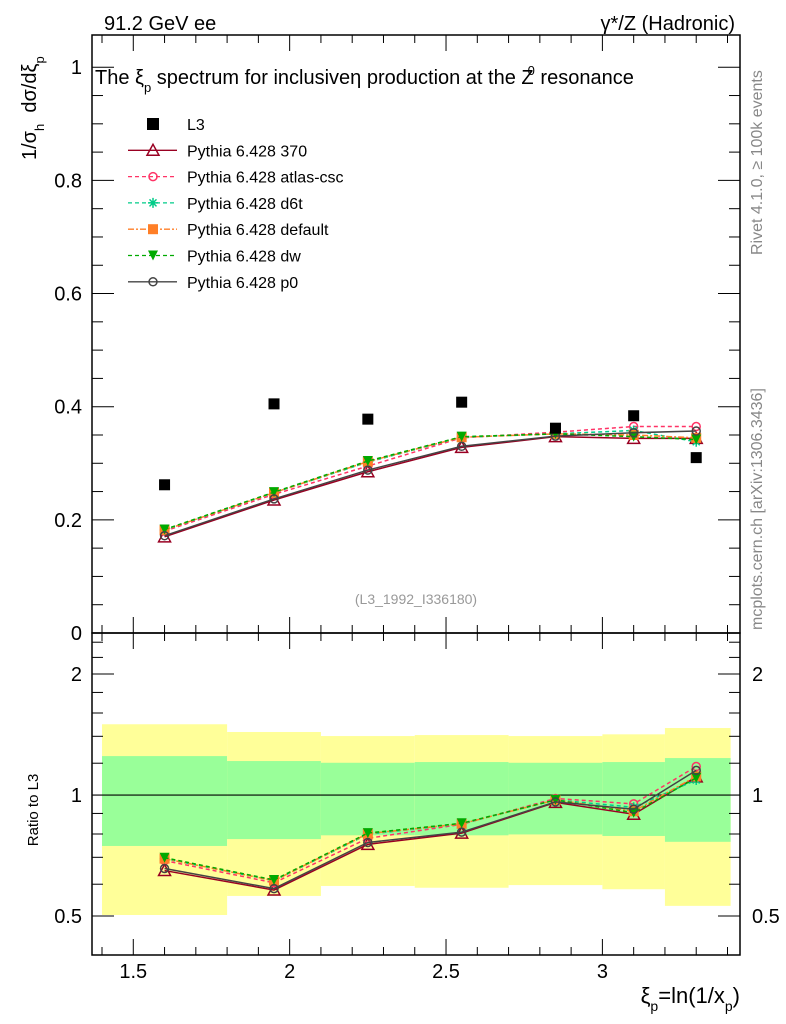  Describe the element at coordinates (76, 68) in the screenshot. I see `y-tick-label: 1` at that location.